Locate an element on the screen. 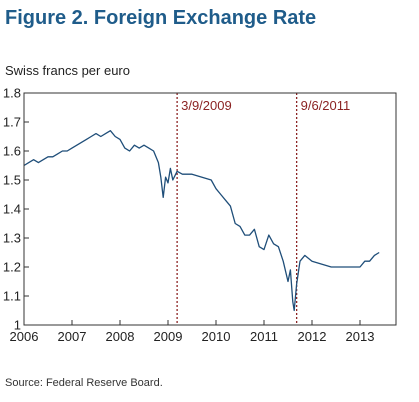 The height and width of the screenshot is (402, 419). y-tick-label: 1.1 is located at coordinates (12, 296).